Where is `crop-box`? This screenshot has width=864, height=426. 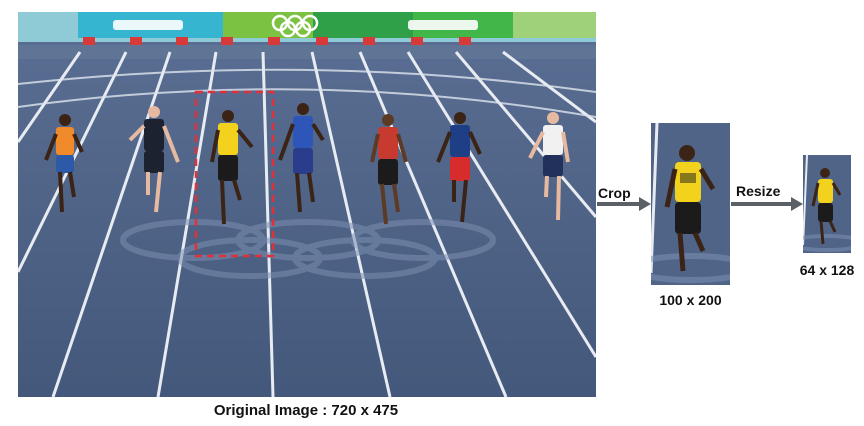 crop-box is located at coordinates (234, 174).